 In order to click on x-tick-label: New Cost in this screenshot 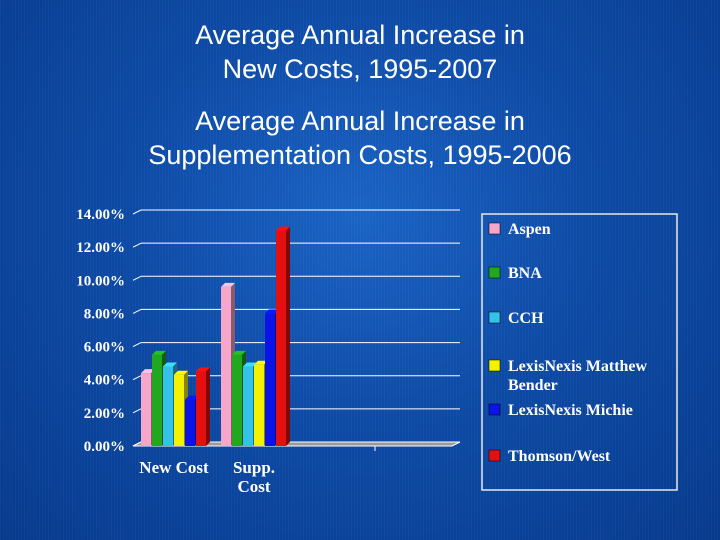, I will do `click(174, 467)`.